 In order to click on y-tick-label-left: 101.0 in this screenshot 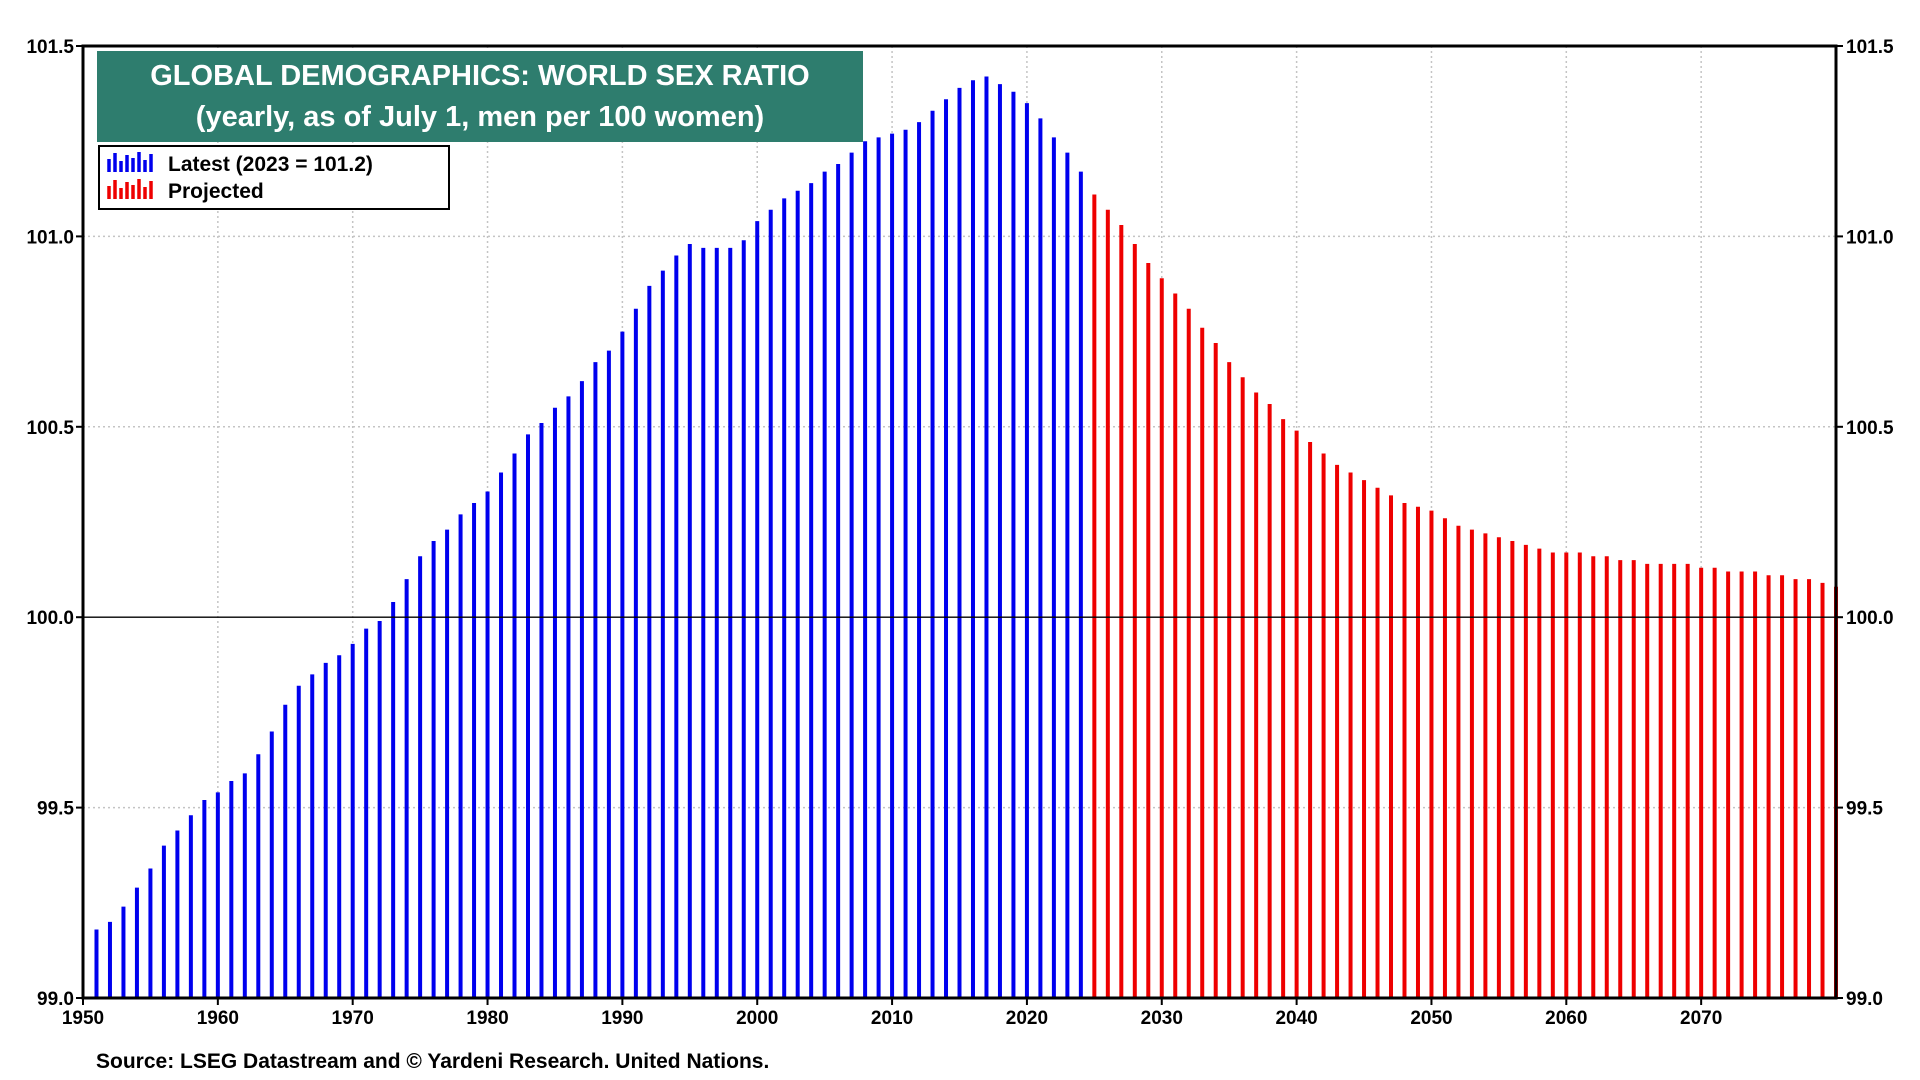, I will do `click(50, 237)`.